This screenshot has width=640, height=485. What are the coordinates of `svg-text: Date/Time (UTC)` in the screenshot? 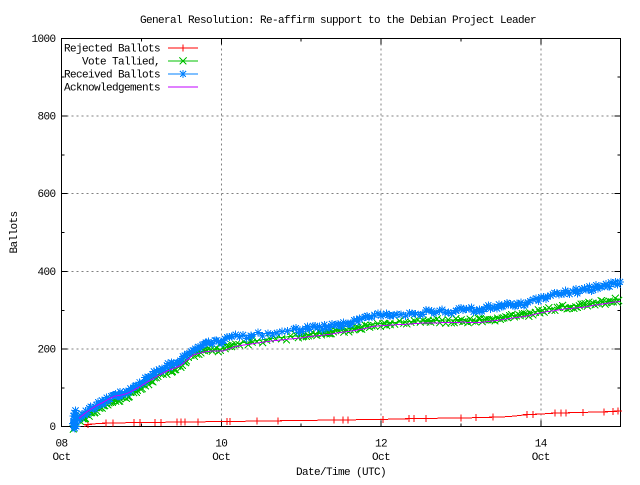 It's located at (341, 473).